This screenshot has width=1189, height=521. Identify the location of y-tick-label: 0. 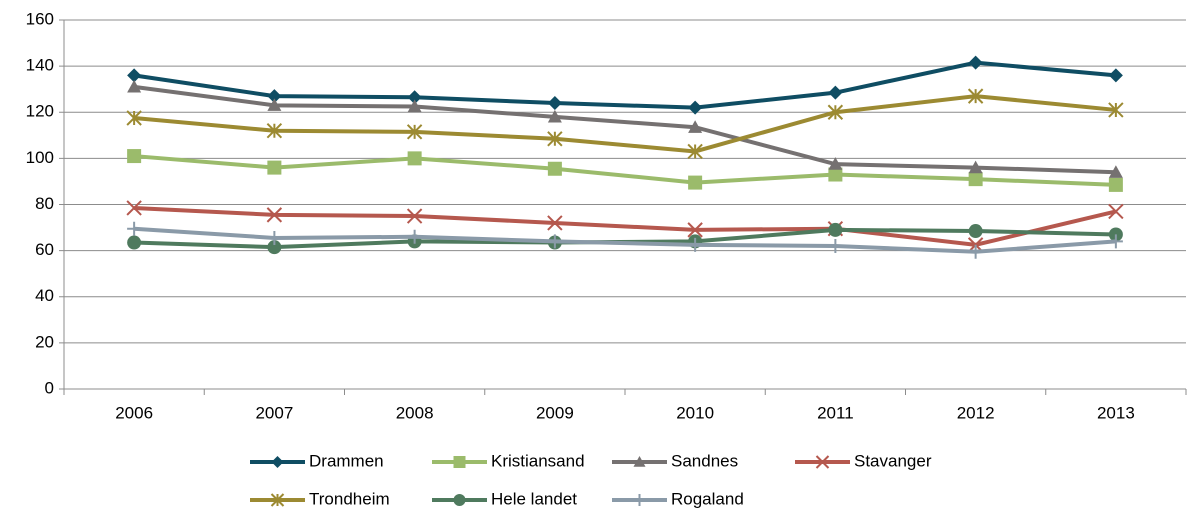
(49, 387).